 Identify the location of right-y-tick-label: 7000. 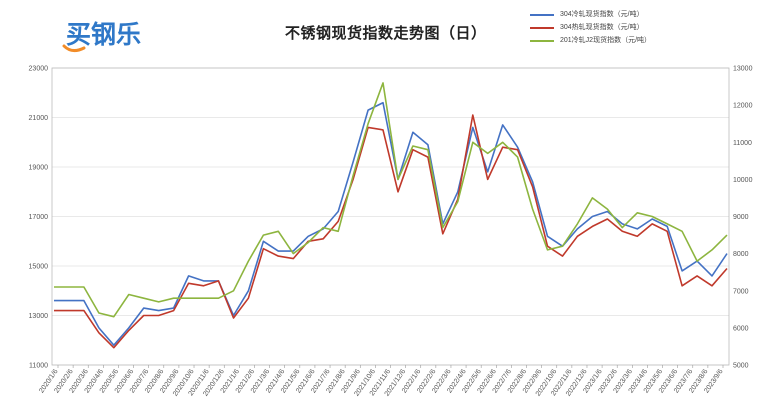
(741, 291).